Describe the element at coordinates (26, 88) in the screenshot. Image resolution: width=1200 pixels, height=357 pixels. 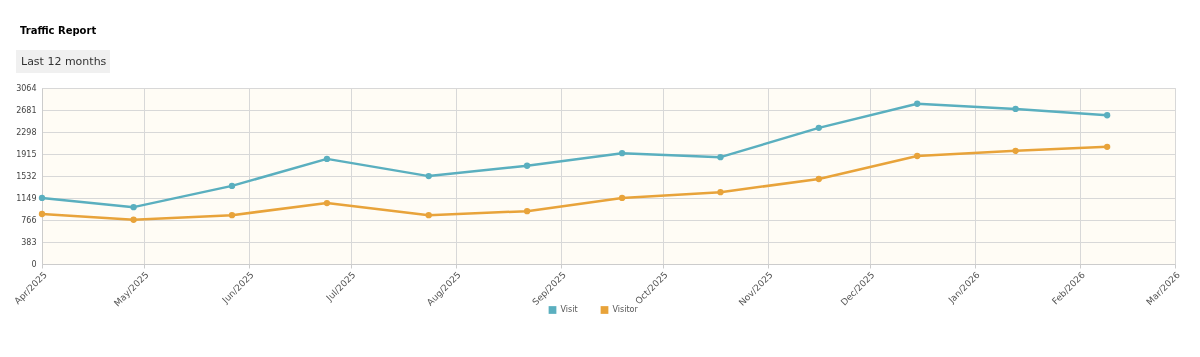
I see `y-tick-label: 3064` at that location.